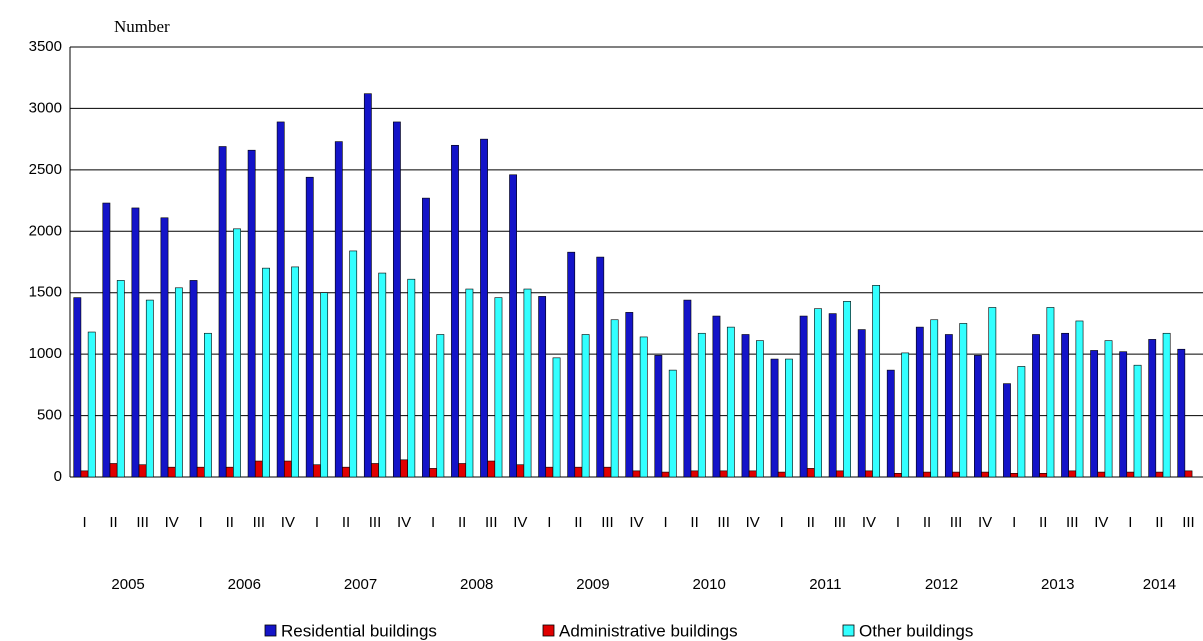  I want to click on y-tick-label: 1500, so click(45, 292).